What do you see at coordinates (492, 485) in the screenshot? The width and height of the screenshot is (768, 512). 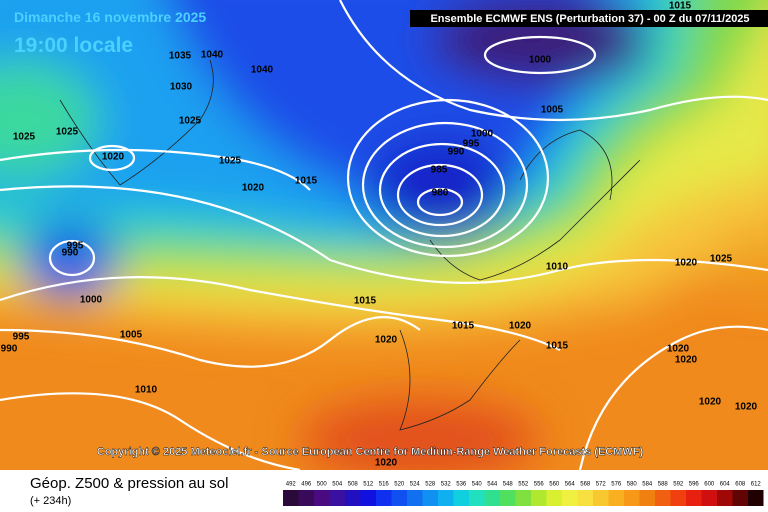 I see `scale-label: 544` at bounding box center [492, 485].